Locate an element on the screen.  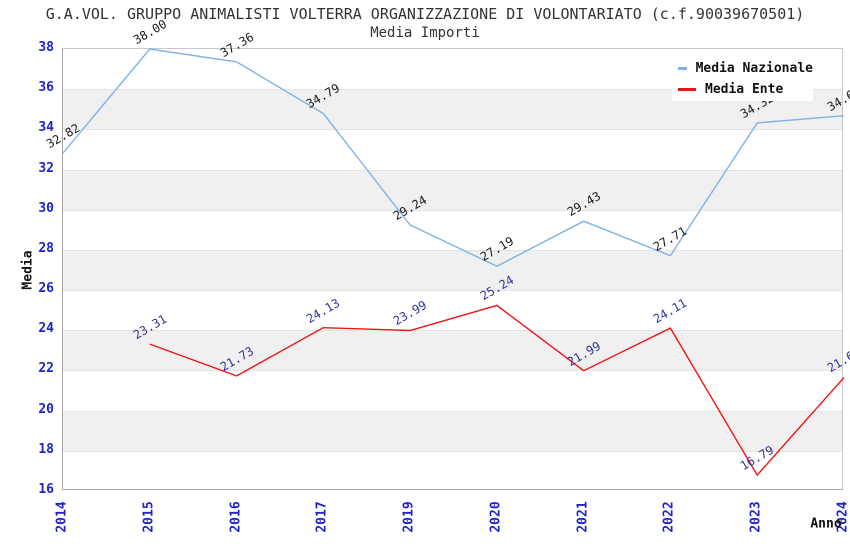
y-tick-label: 38 is located at coordinates (46, 47).